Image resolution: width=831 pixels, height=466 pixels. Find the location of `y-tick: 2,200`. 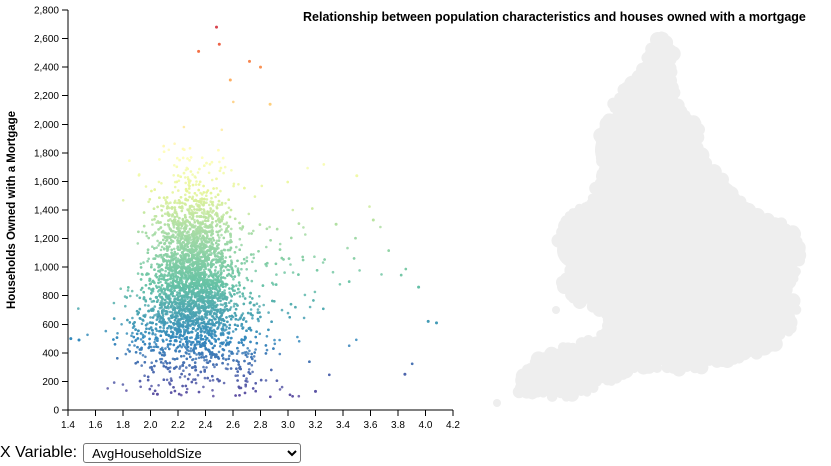

y-tick: 2,200 is located at coordinates (51, 96).